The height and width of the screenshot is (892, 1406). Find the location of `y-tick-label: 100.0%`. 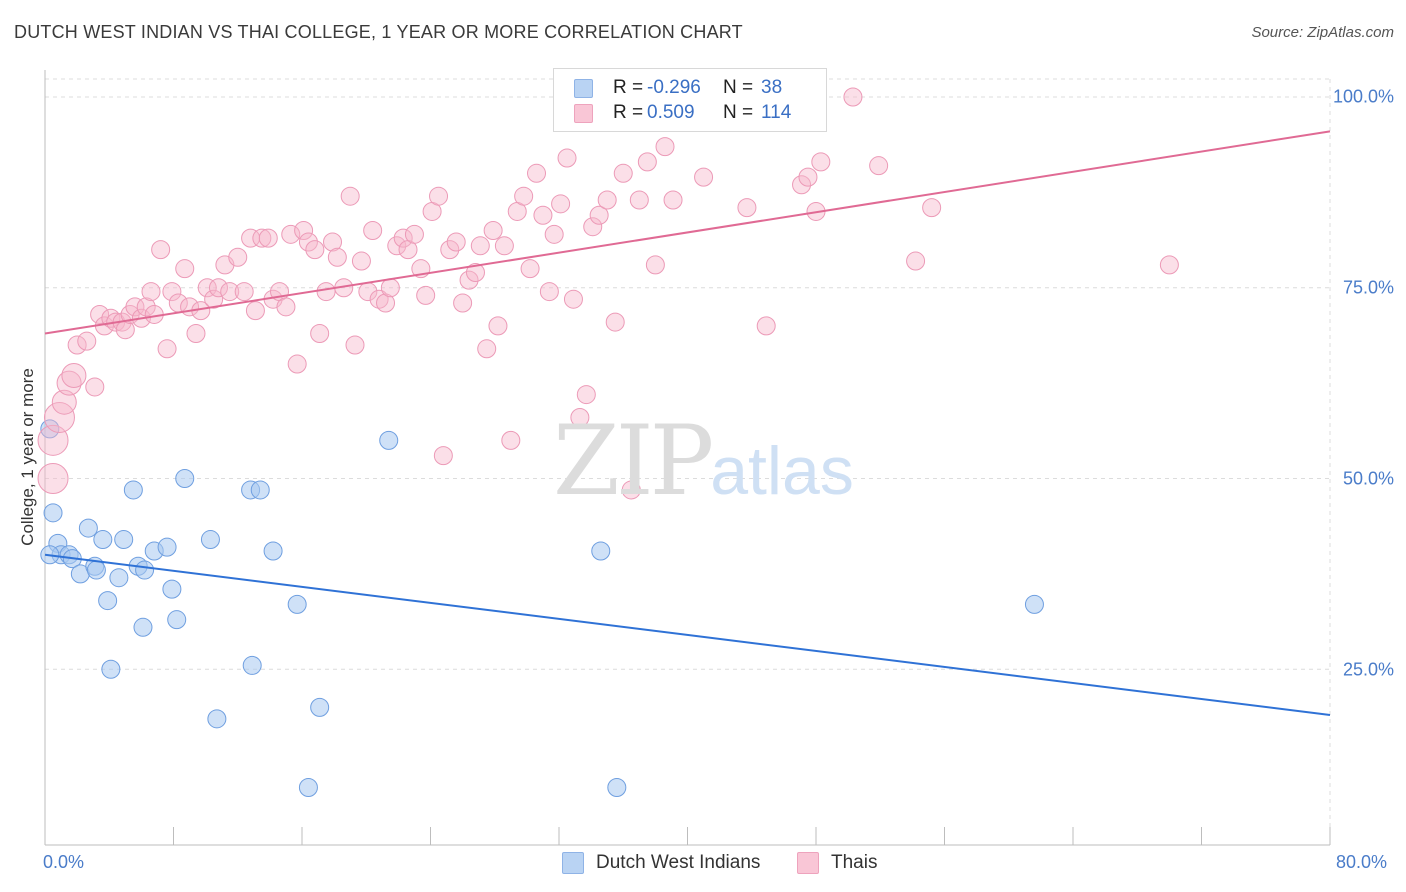

y-tick-label: 100.0% is located at coordinates (1363, 96).